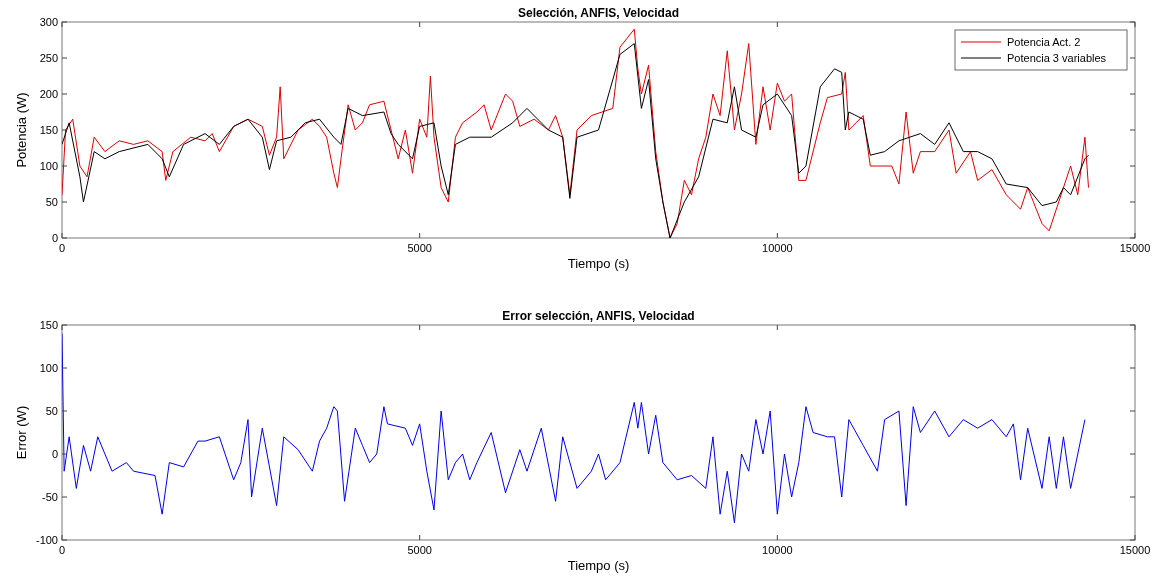  Describe the element at coordinates (48, 58) in the screenshot. I see `y-tick-label: 250` at that location.